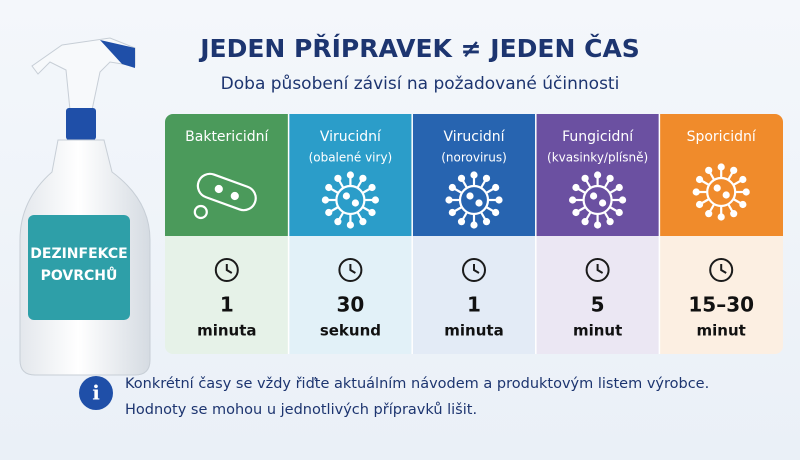  Describe the element at coordinates (721, 305) in the screenshot. I see `time-value: 15–30` at that location.